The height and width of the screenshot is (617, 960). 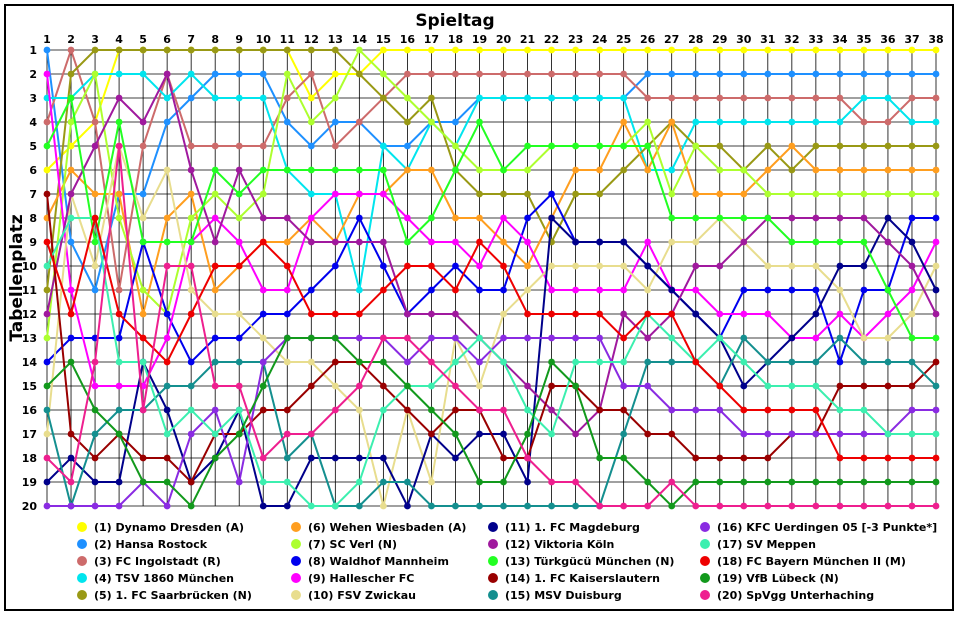 What do you see at coordinates (29, 458) in the screenshot?
I see `y-tick-label: 18` at bounding box center [29, 458].